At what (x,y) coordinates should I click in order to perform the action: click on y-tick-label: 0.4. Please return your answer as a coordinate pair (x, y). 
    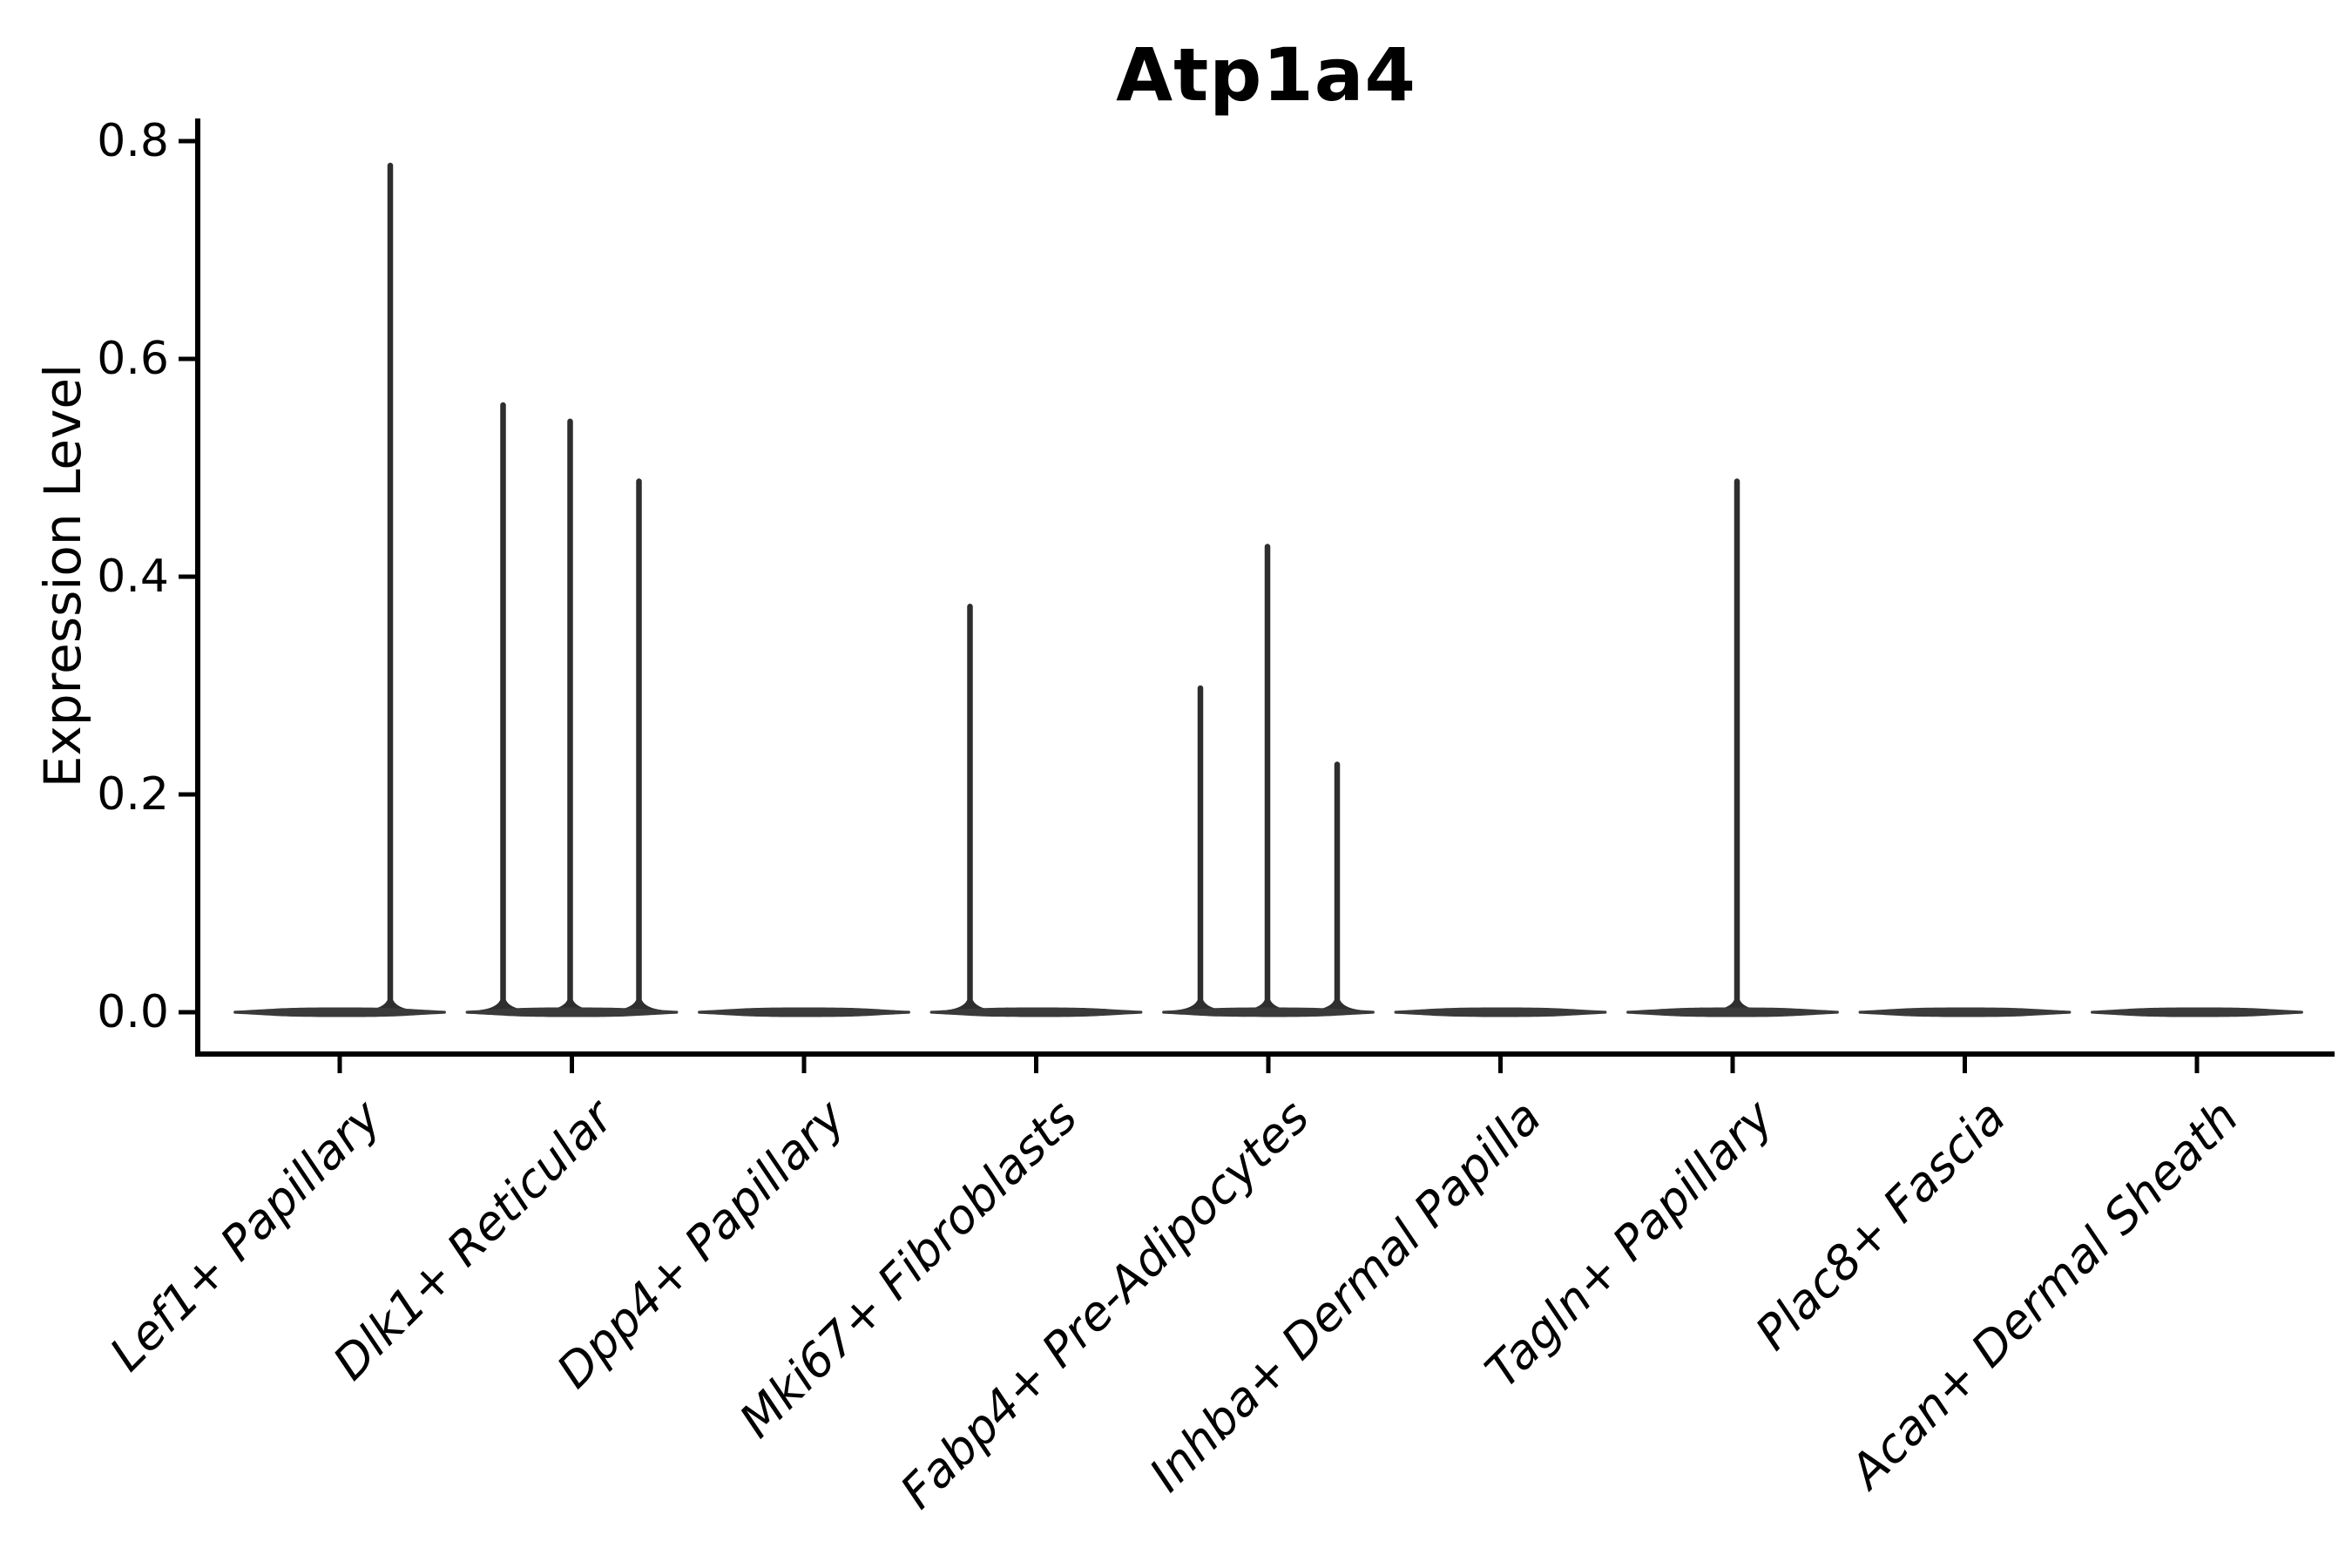
    Looking at the image, I should click on (133, 577).